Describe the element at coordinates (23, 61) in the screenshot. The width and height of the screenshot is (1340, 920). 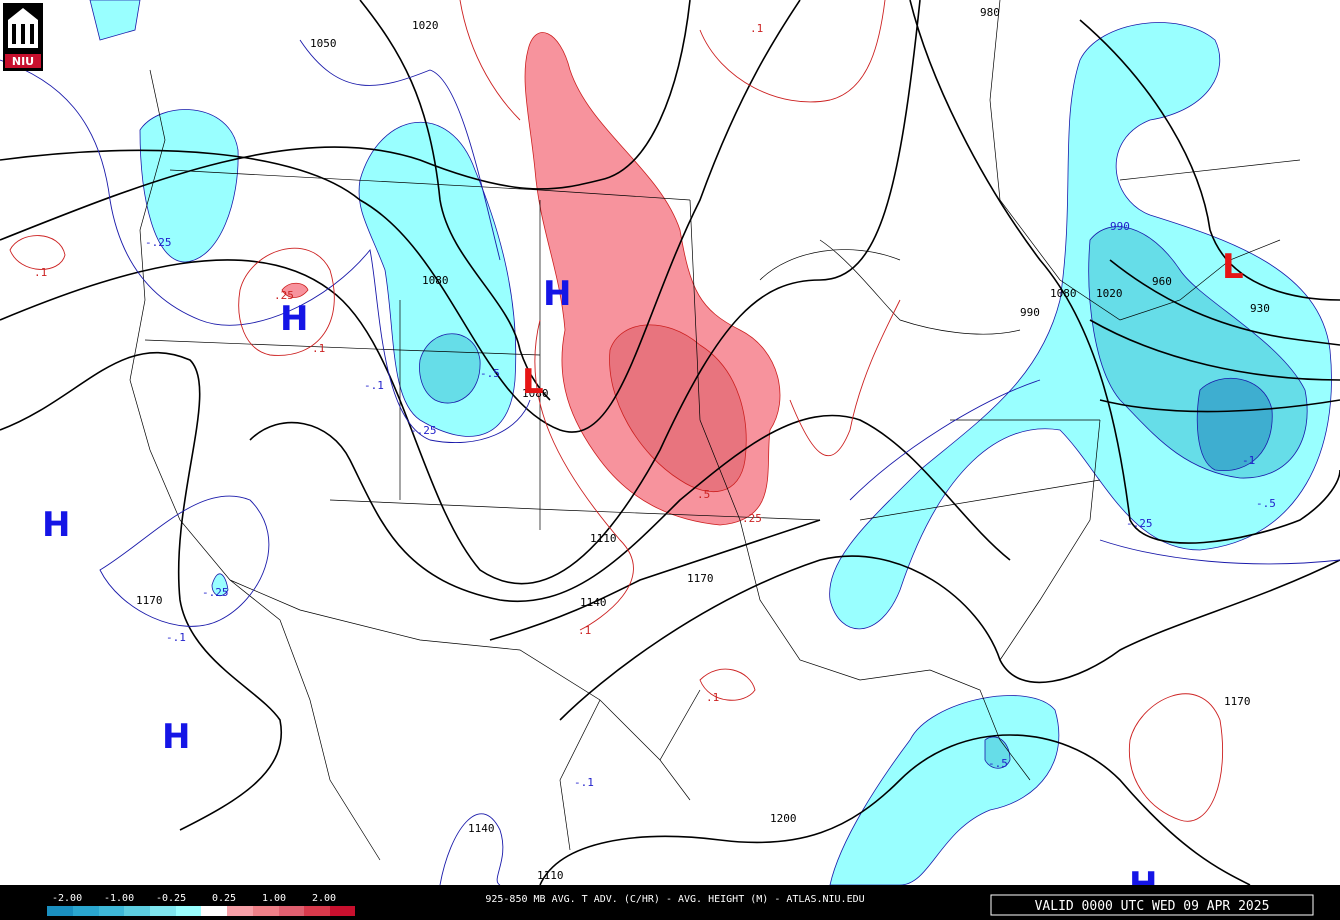
I see `logo-text: NIU` at that location.